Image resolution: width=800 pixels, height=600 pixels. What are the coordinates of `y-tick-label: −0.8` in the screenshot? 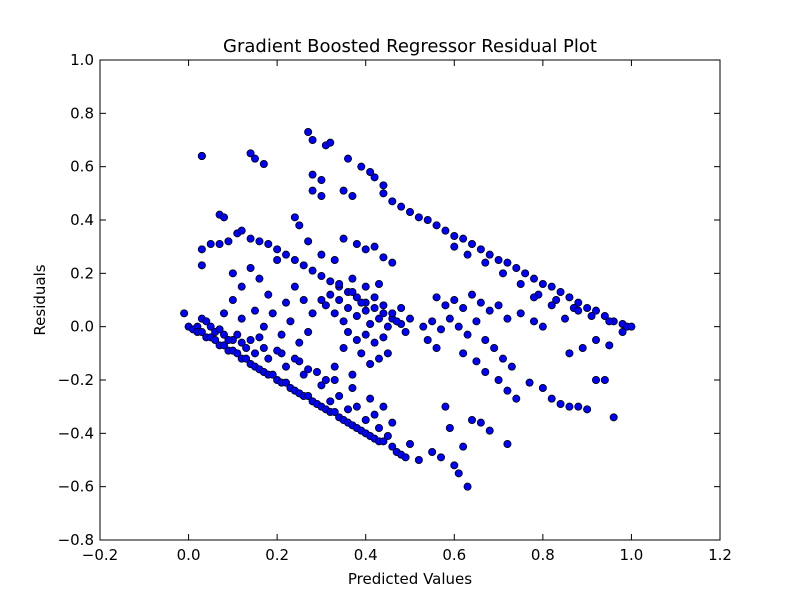 It's located at (76, 540).